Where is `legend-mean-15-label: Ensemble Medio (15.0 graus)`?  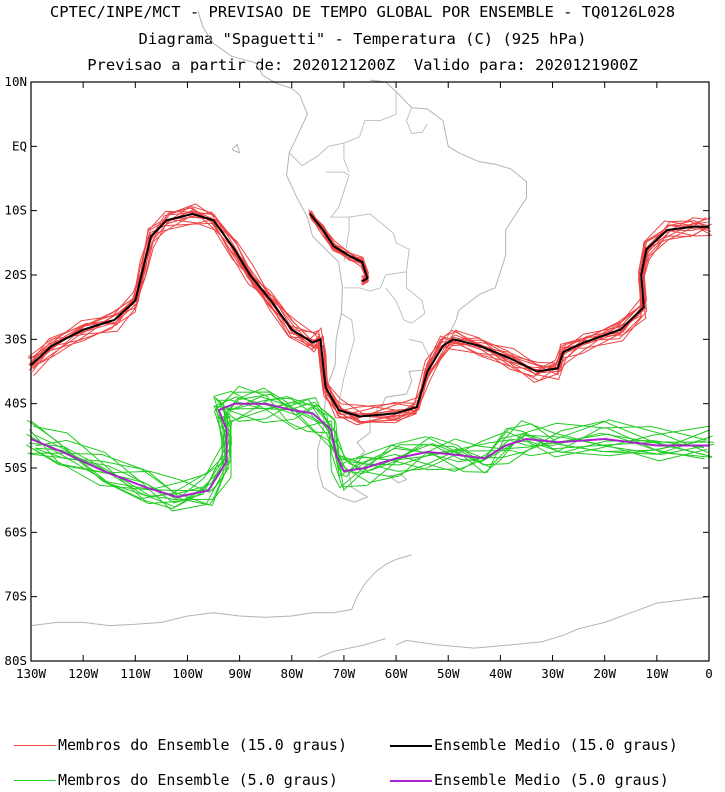 legend-mean-15-label: Ensemble Medio (15.0 graus) is located at coordinates (556, 745).